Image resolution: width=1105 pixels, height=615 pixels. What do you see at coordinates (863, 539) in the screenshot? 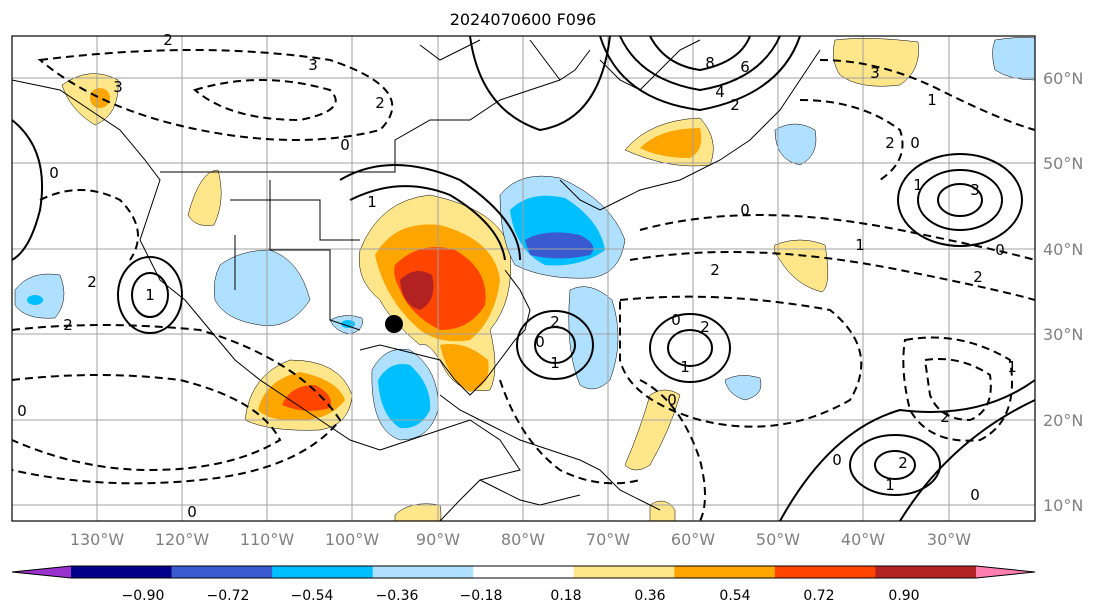
I see `lon-label: 40°W` at bounding box center [863, 539].